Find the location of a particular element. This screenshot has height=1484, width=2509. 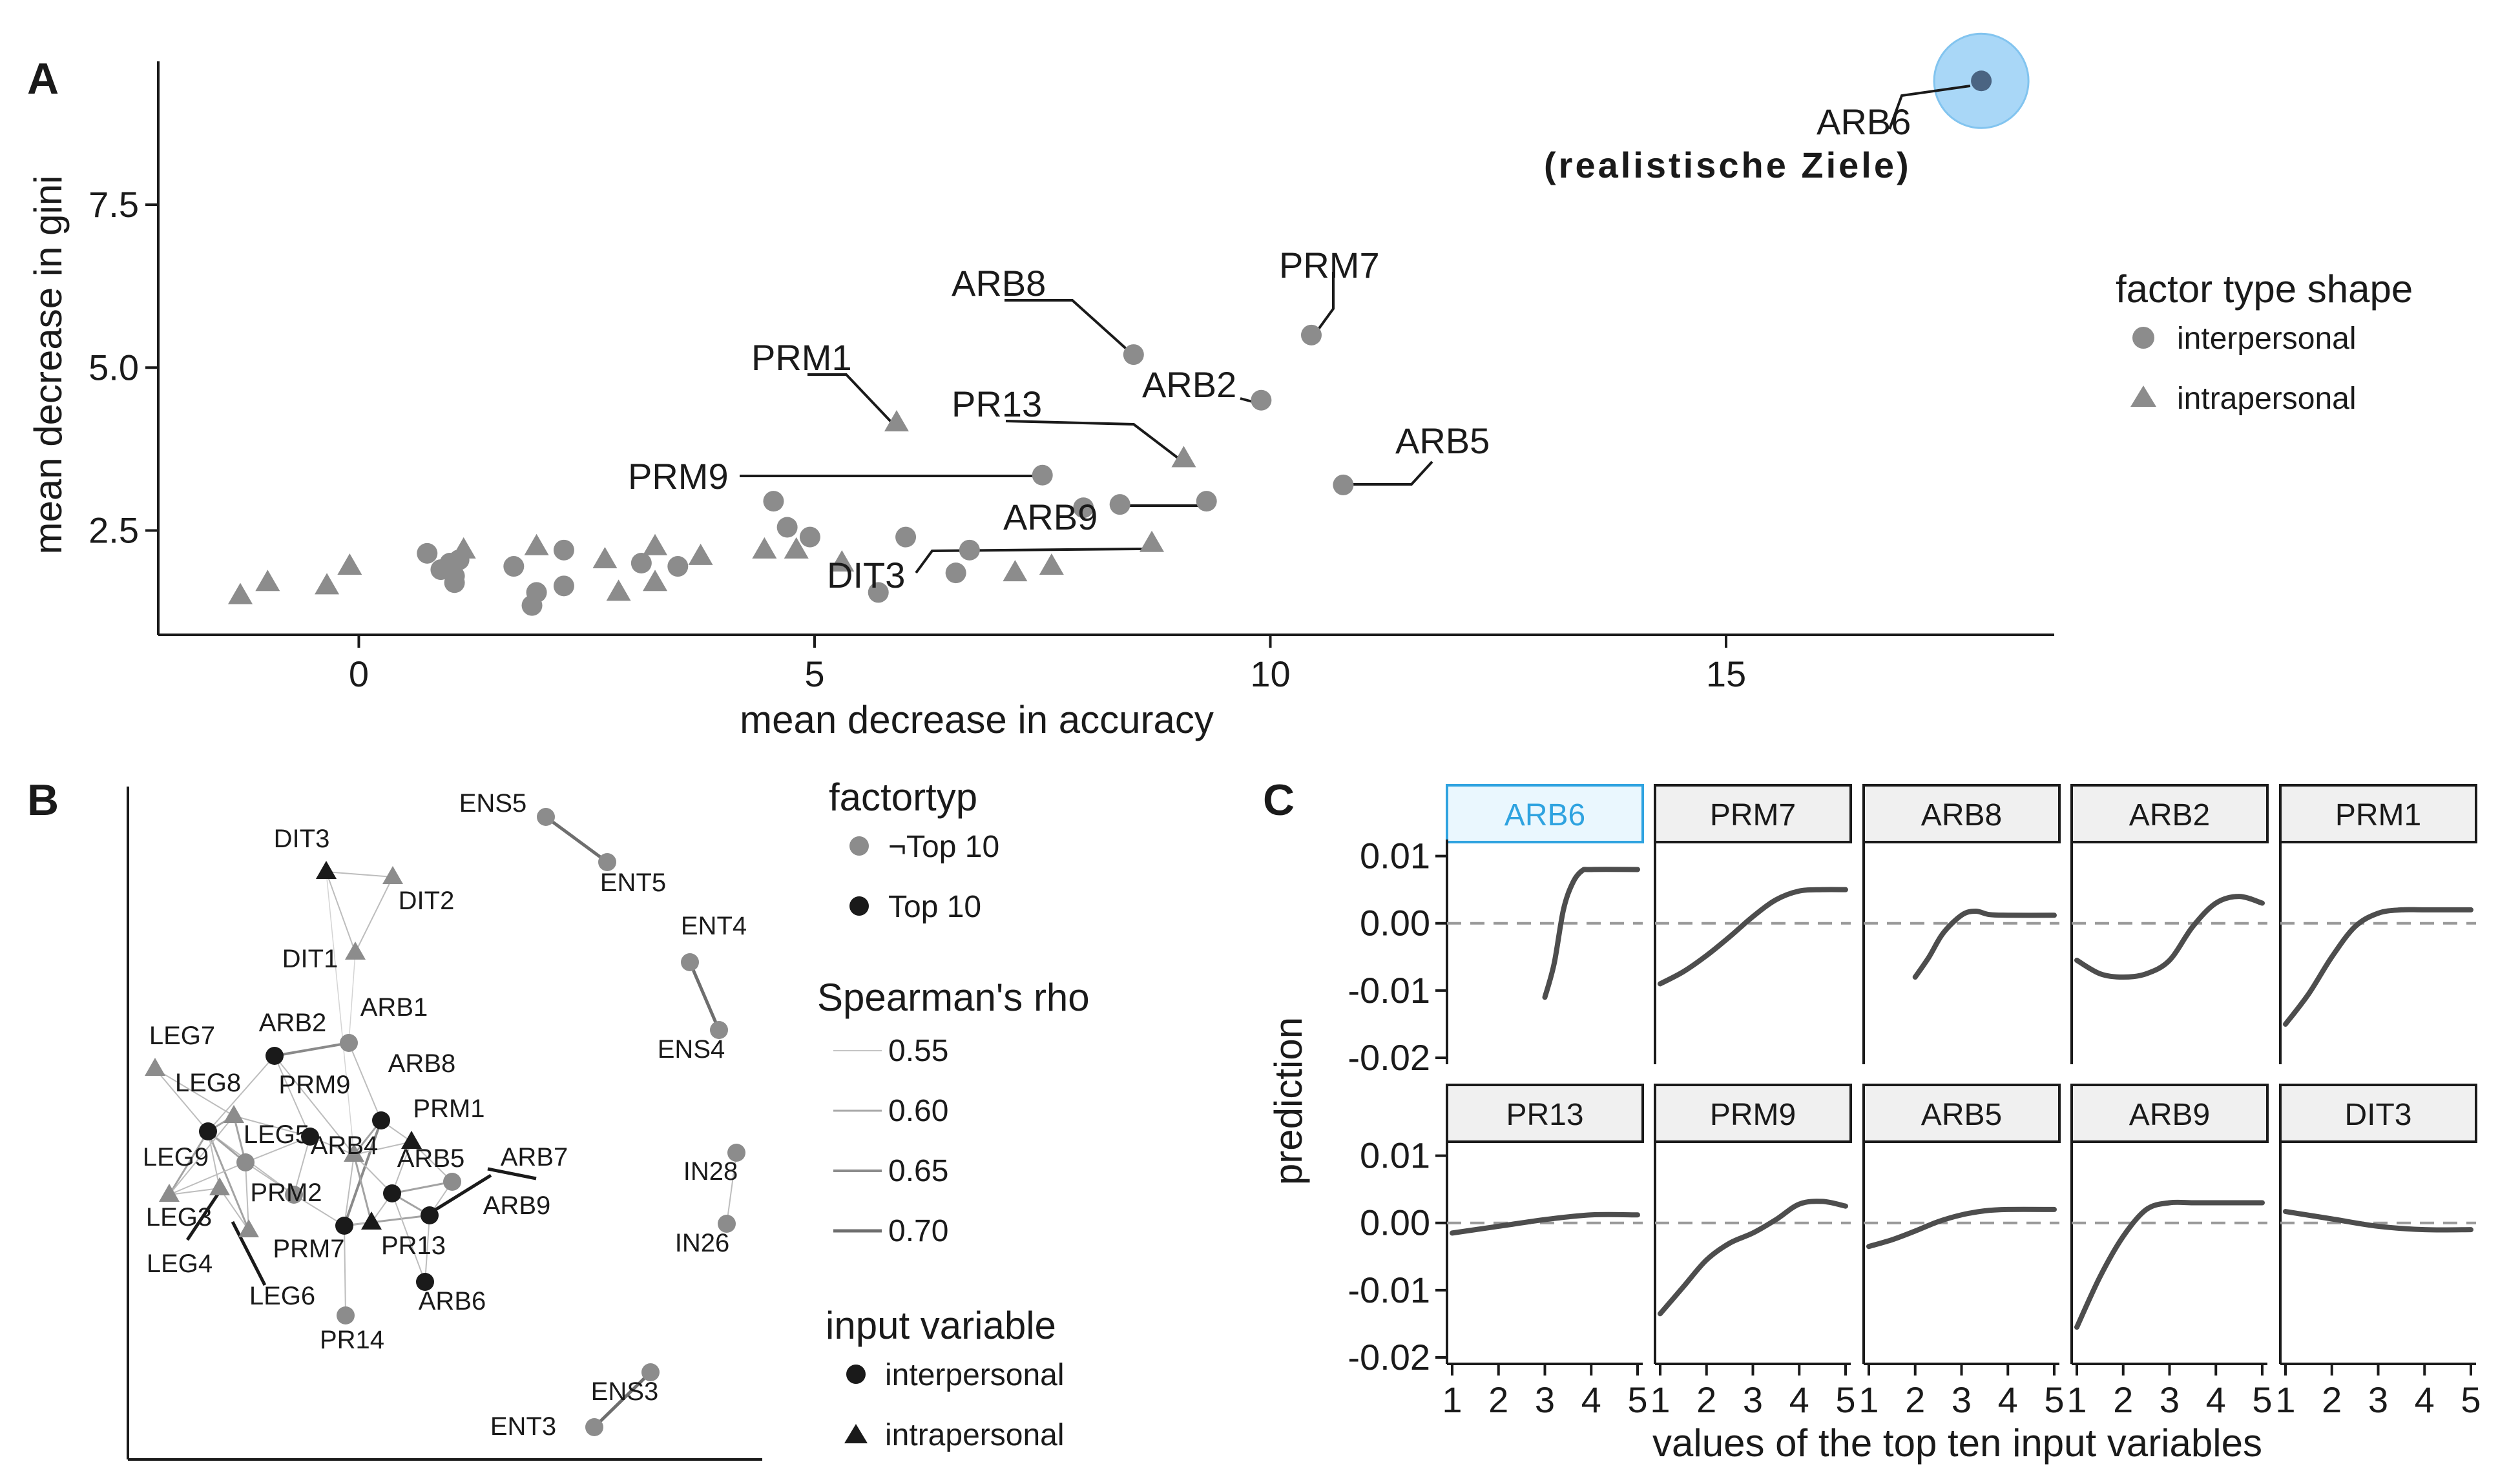

edge-in28-in26 is located at coordinates (732, 1188).